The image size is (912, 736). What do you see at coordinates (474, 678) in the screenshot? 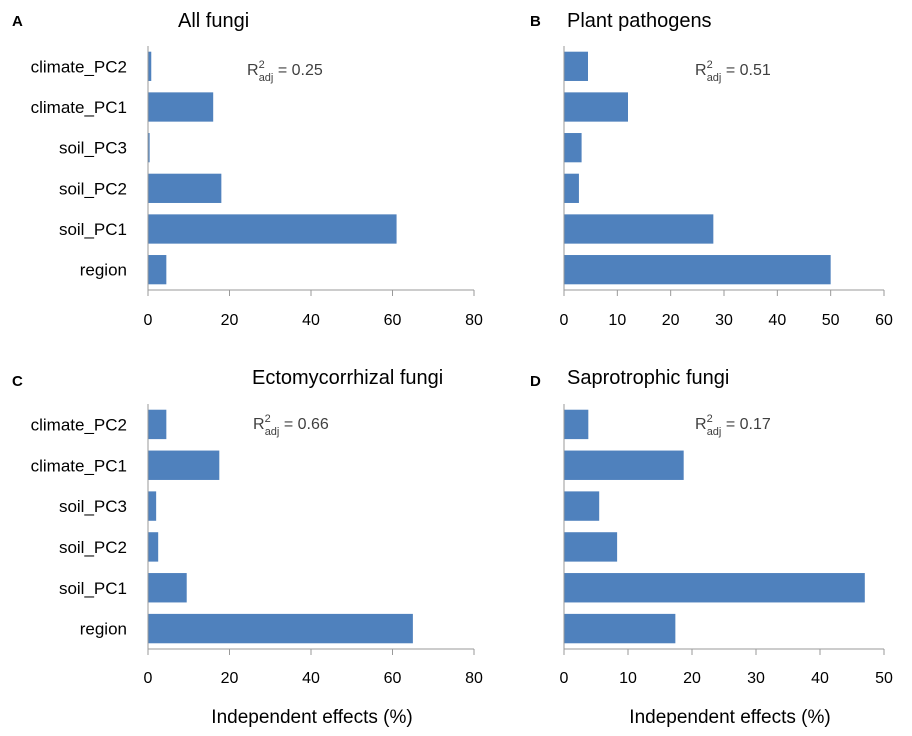
I see `panel-c-x-tick-label: 80` at bounding box center [474, 678].